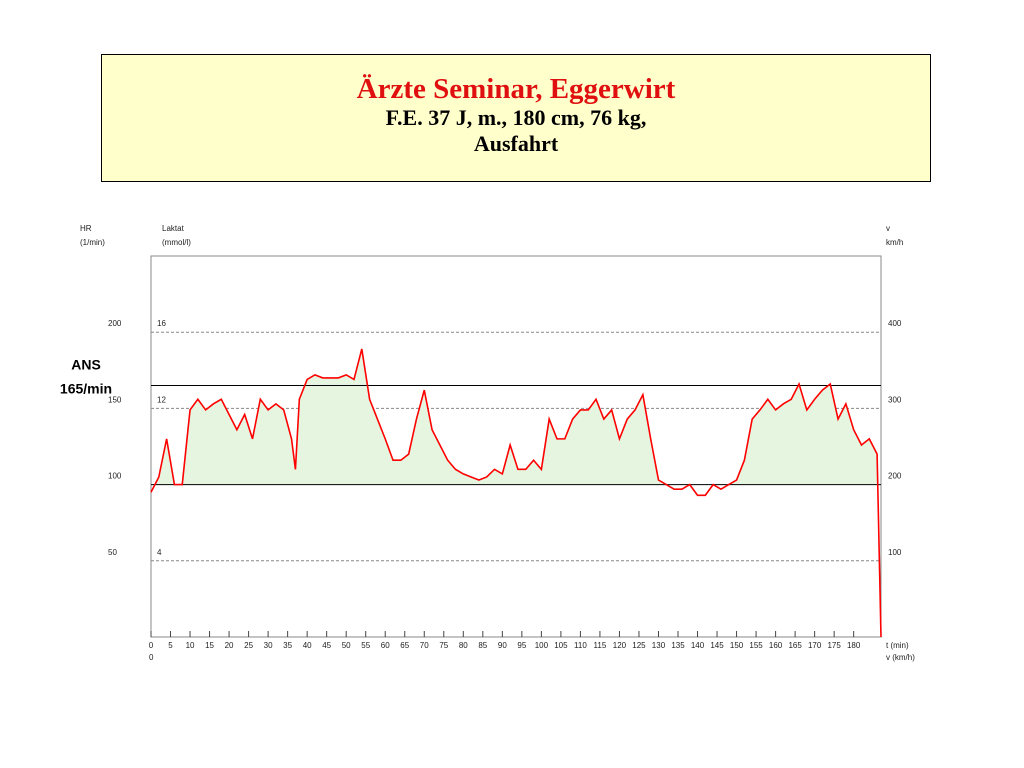 This screenshot has width=1024, height=768. What do you see at coordinates (115, 476) in the screenshot?
I see `y-tick-label: 100` at bounding box center [115, 476].